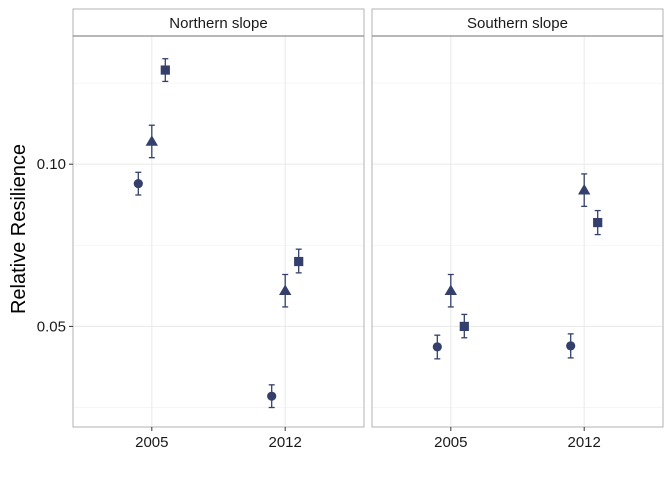 Image resolution: width=672 pixels, height=480 pixels. What do you see at coordinates (51, 326) in the screenshot?
I see `y-tick-label: 0.05` at bounding box center [51, 326].